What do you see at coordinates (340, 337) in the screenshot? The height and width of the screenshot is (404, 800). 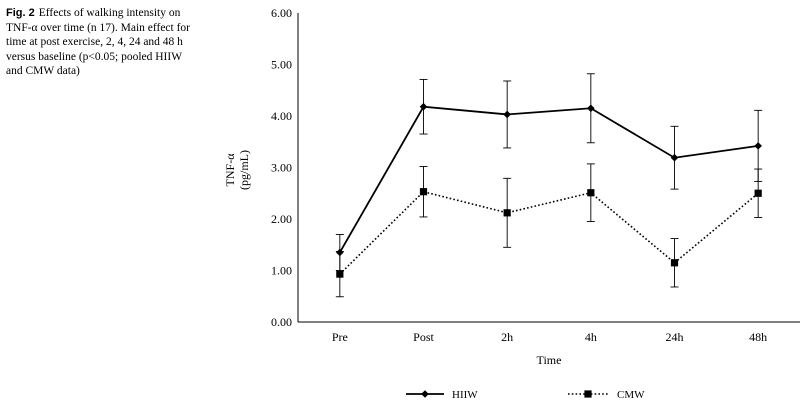 I see `x-tick-label: Pre` at bounding box center [340, 337].